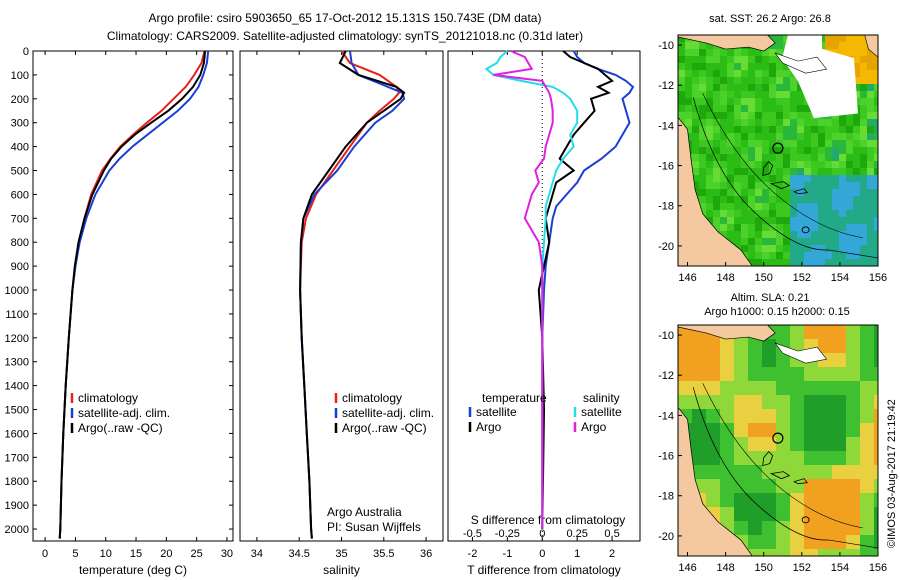  What do you see at coordinates (20, 243) in the screenshot?
I see `y-tick-label: 800` at bounding box center [20, 243].